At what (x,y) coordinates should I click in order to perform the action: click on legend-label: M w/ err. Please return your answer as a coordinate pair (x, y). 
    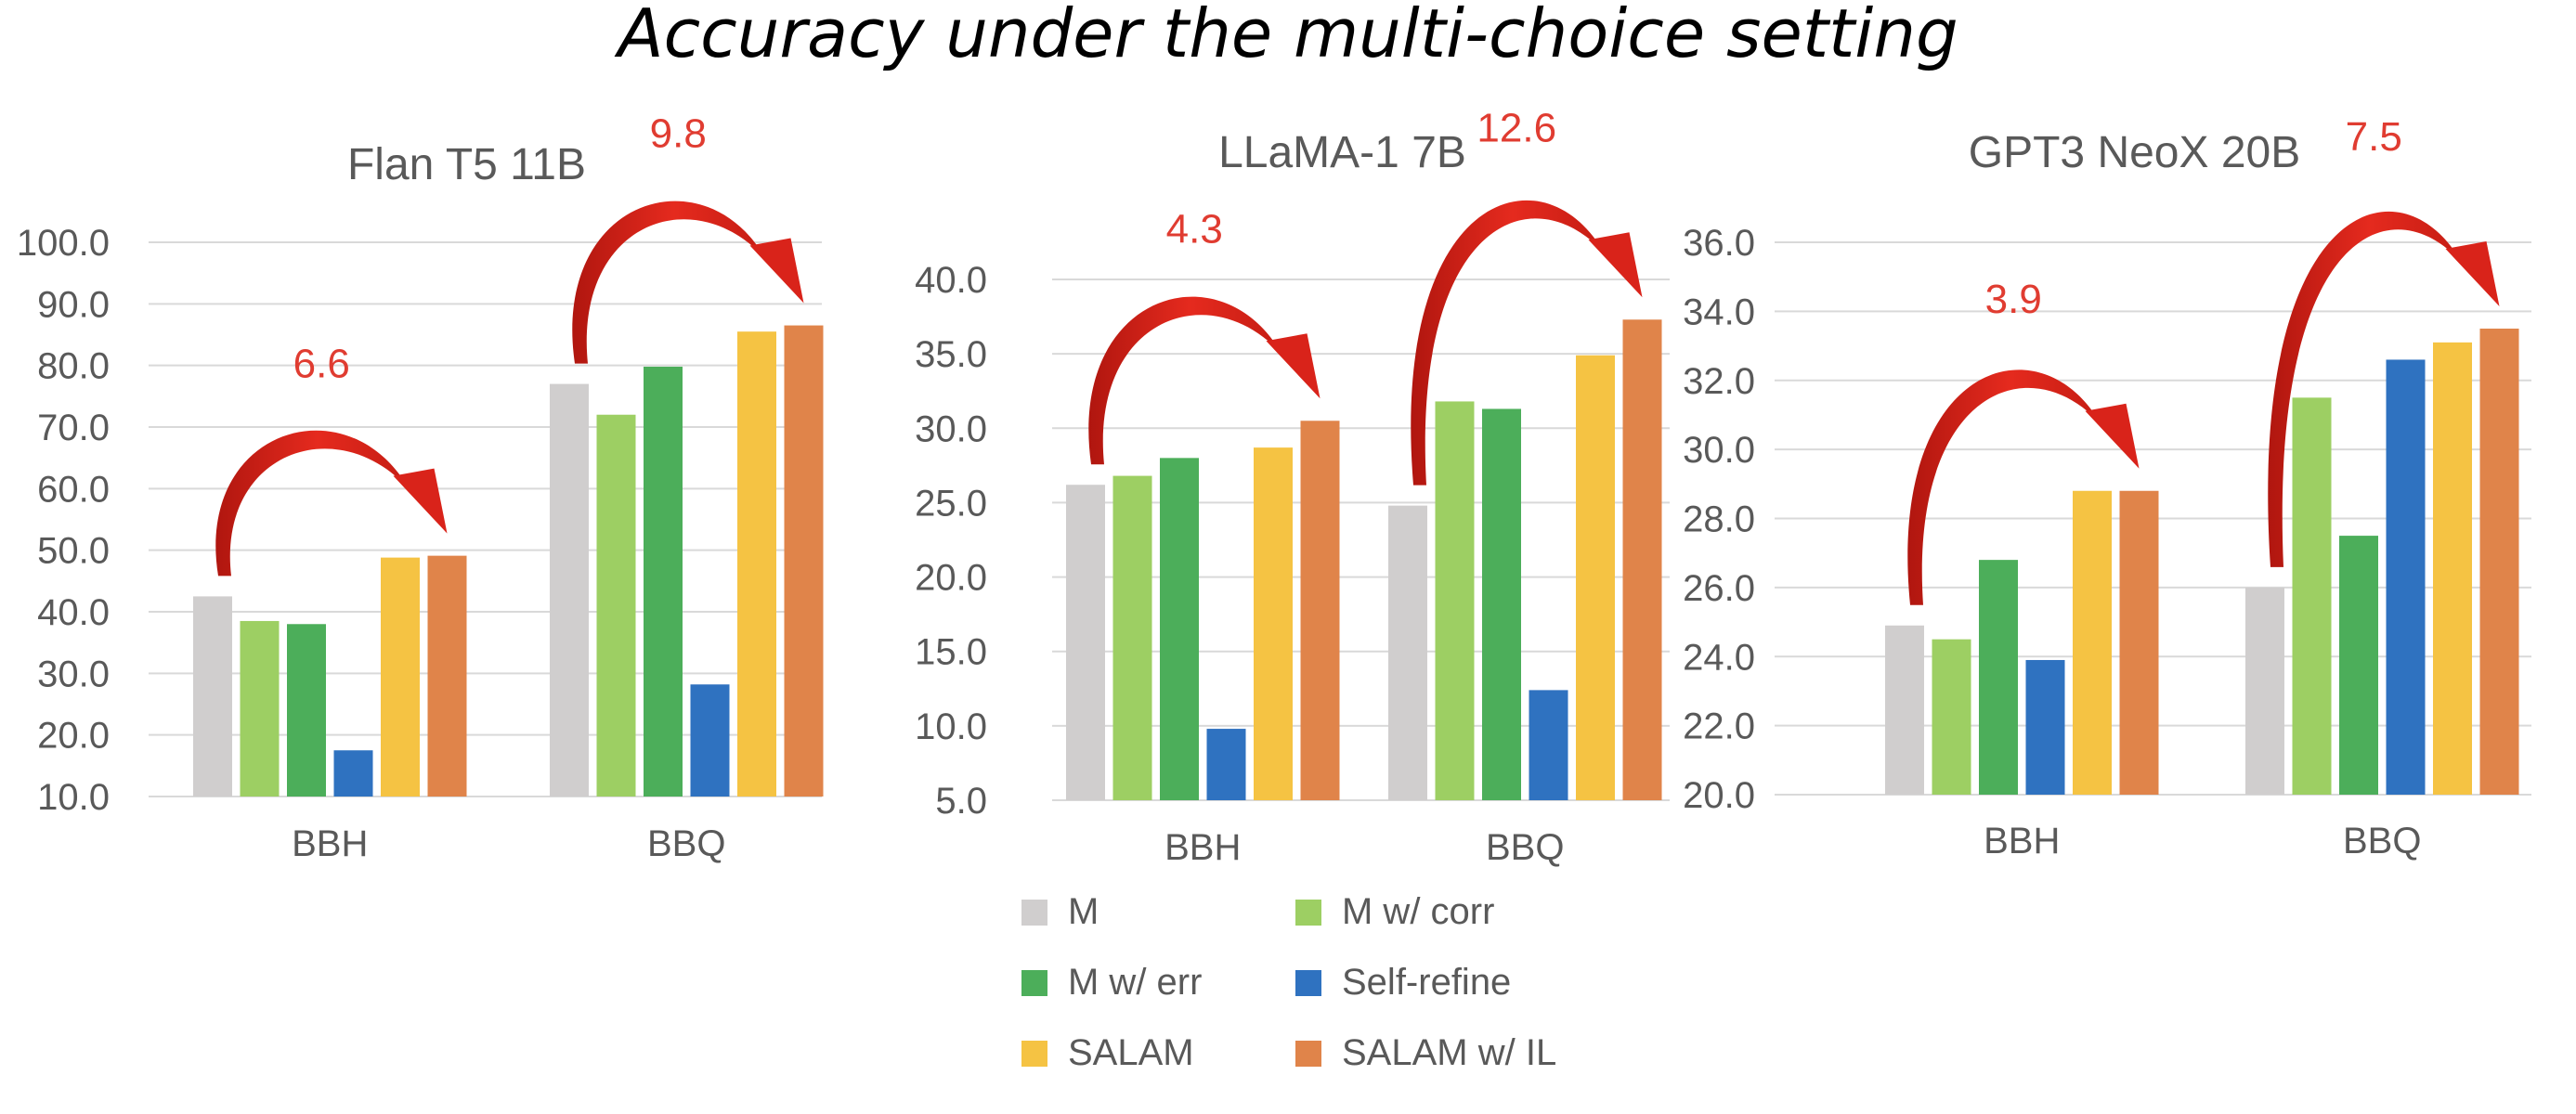
    Looking at the image, I should click on (1135, 982).